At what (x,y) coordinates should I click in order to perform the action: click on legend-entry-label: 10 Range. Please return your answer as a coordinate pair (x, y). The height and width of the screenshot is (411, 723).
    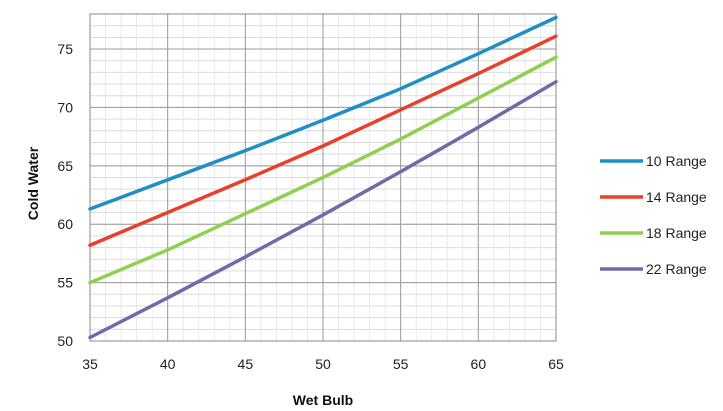
    Looking at the image, I should click on (676, 161).